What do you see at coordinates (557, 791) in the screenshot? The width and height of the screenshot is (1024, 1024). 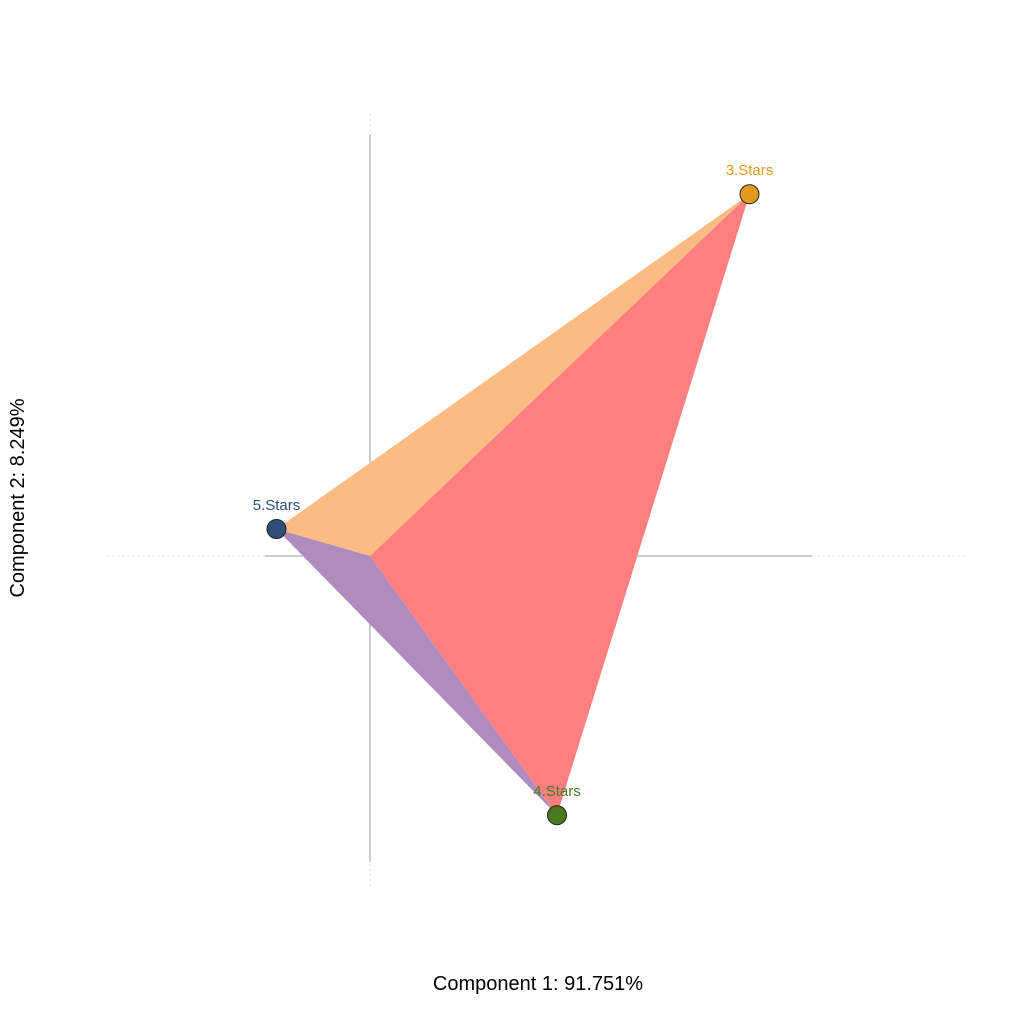 I see `label-4-stars: 4.Stars` at bounding box center [557, 791].